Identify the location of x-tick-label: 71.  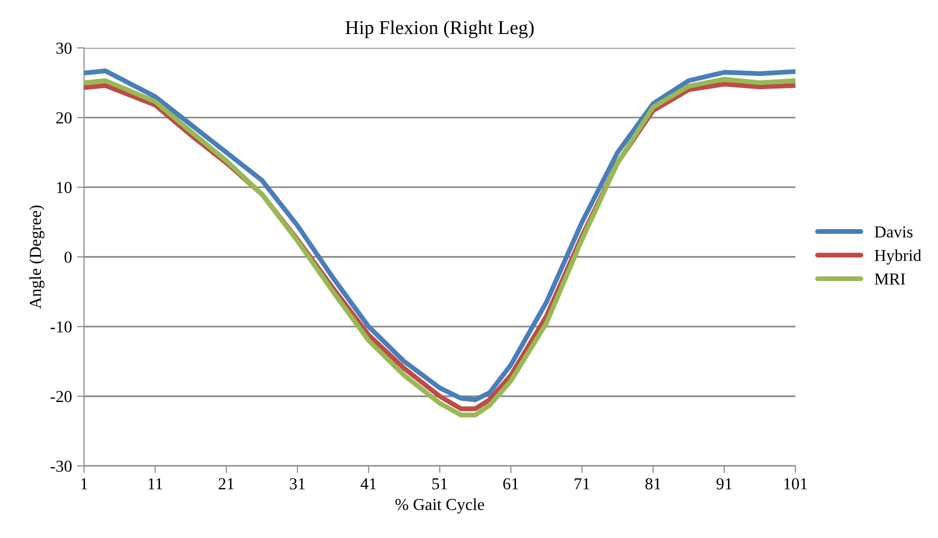
(582, 484).